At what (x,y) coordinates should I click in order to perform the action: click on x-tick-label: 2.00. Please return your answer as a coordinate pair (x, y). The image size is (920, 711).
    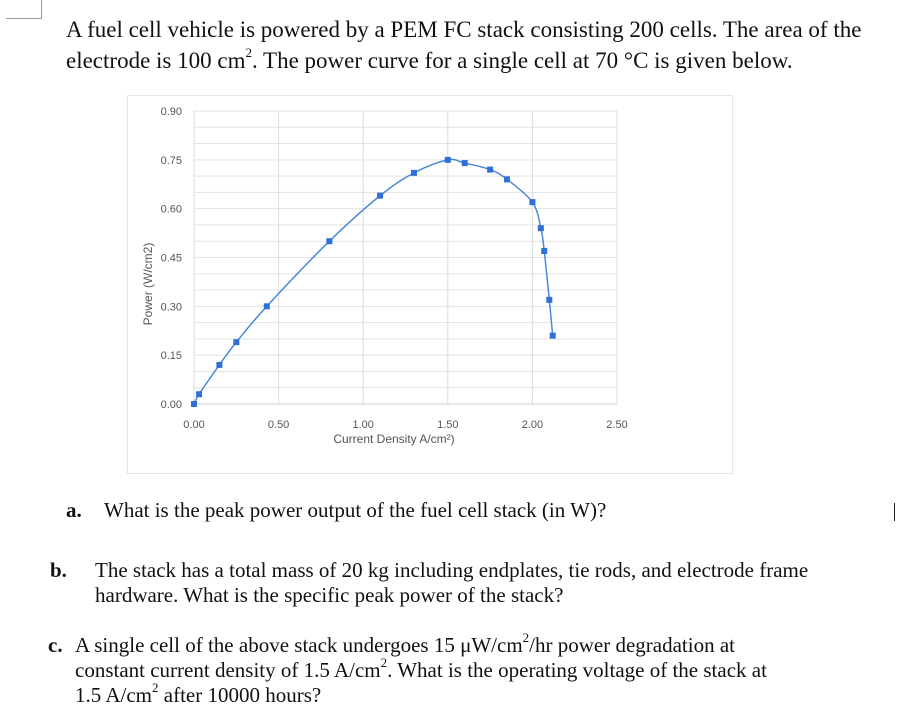
    Looking at the image, I should click on (532, 425).